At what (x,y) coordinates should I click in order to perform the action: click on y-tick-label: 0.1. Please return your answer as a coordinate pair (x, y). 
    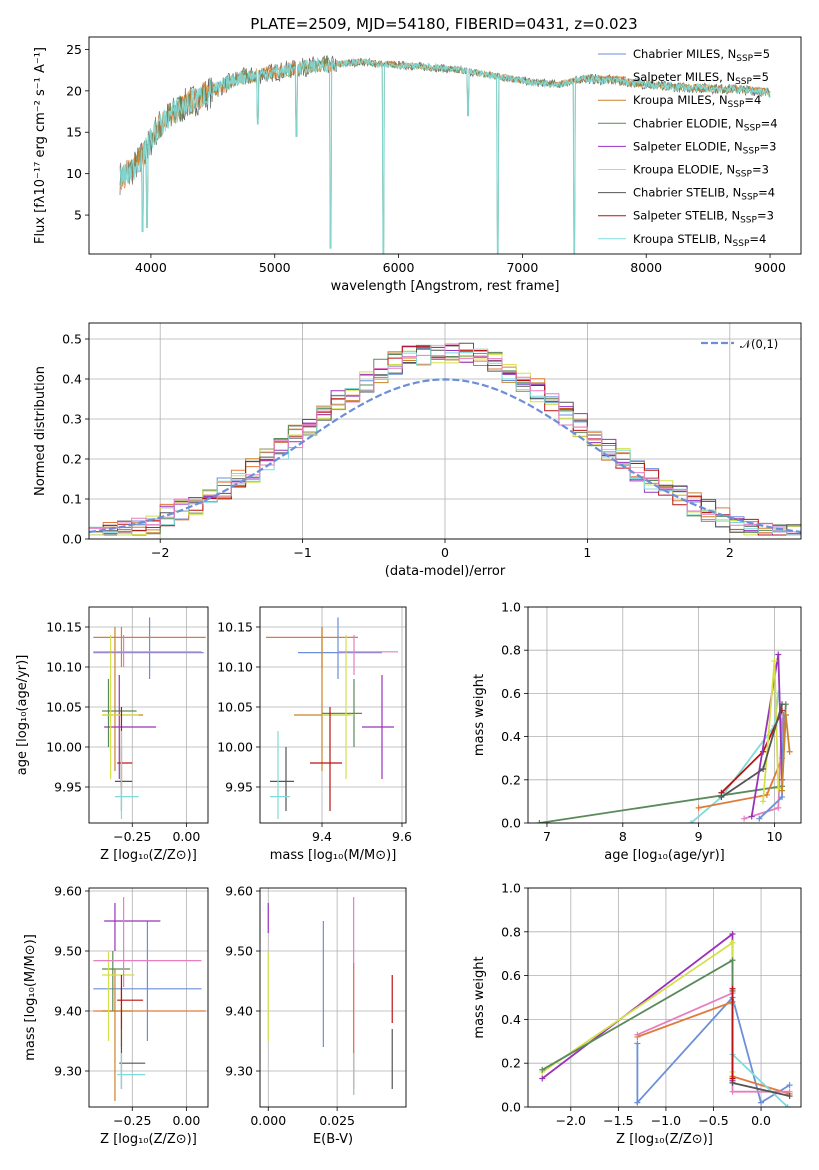
    Looking at the image, I should click on (72, 499).